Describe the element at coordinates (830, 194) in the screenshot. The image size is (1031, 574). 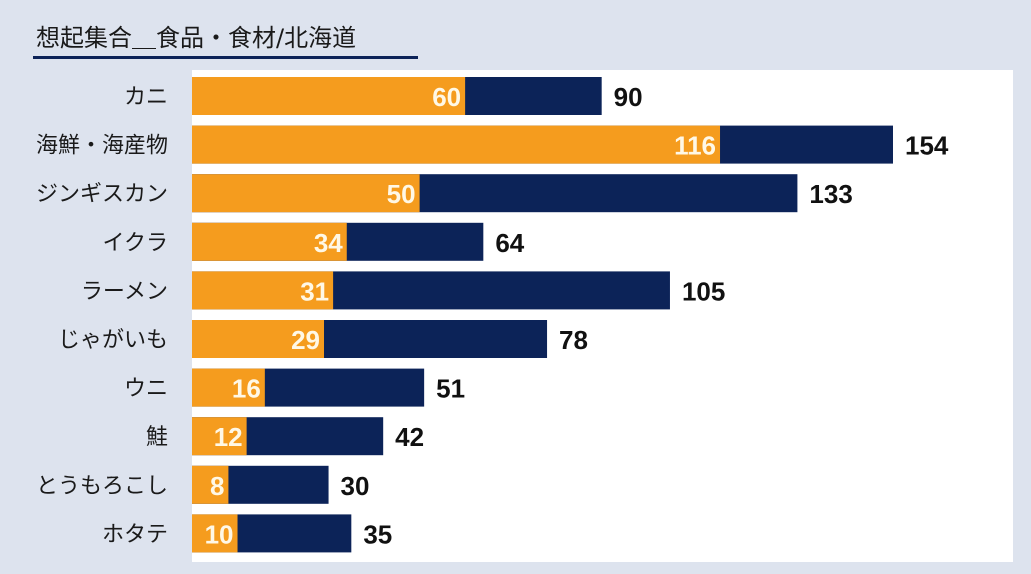
I see `data-label-total: 133` at that location.